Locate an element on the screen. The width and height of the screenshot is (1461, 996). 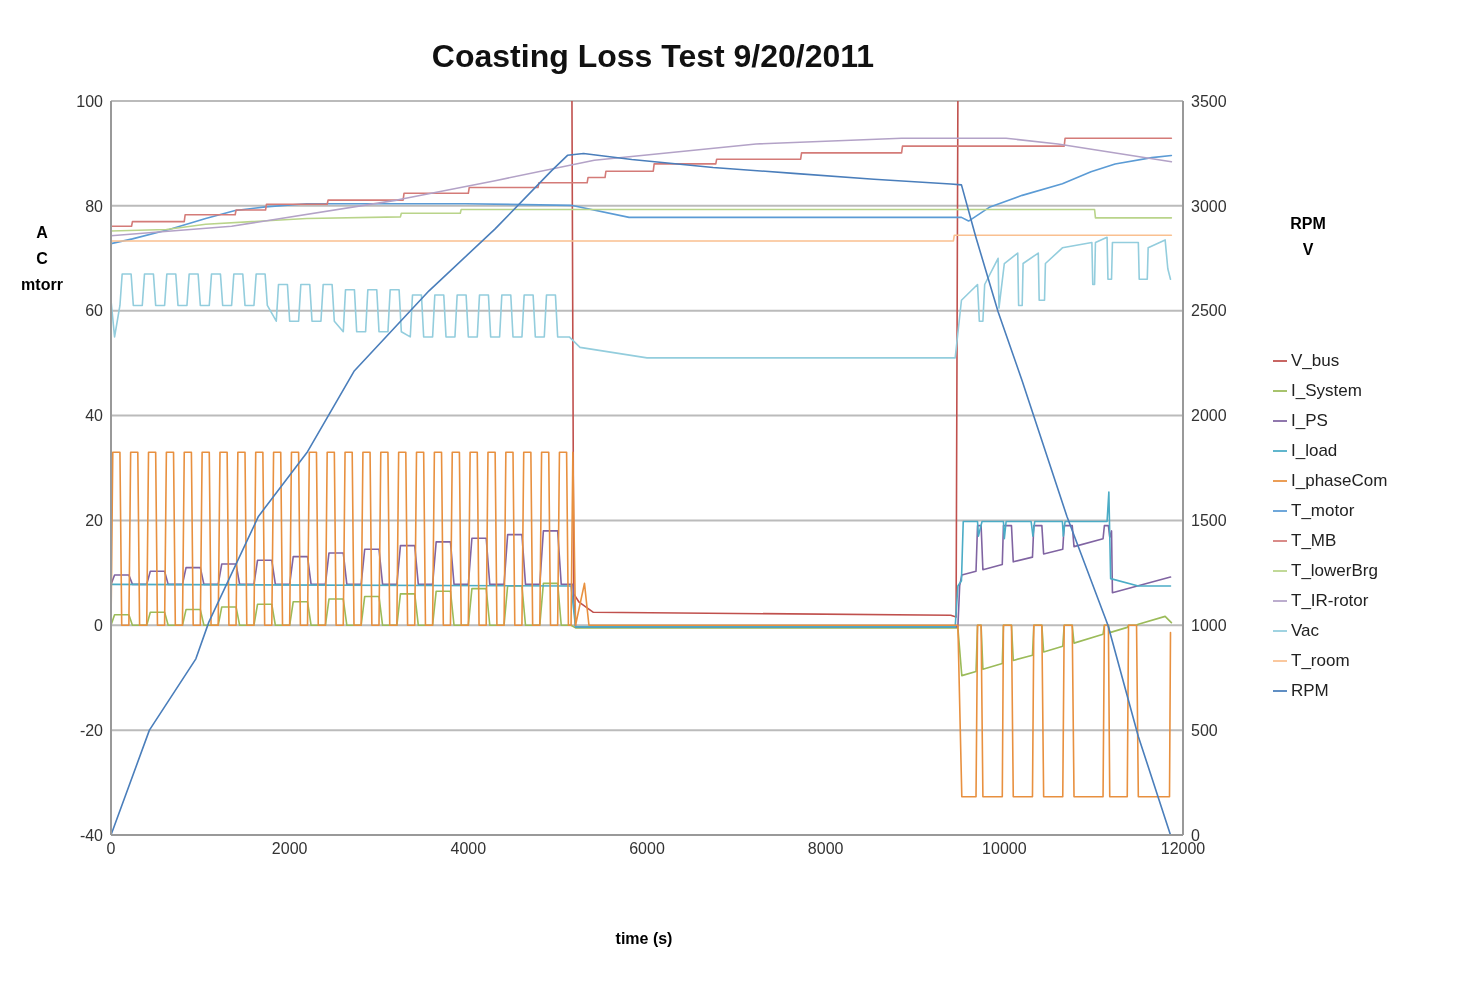
y2-tick-label: 2500 is located at coordinates (1209, 311).